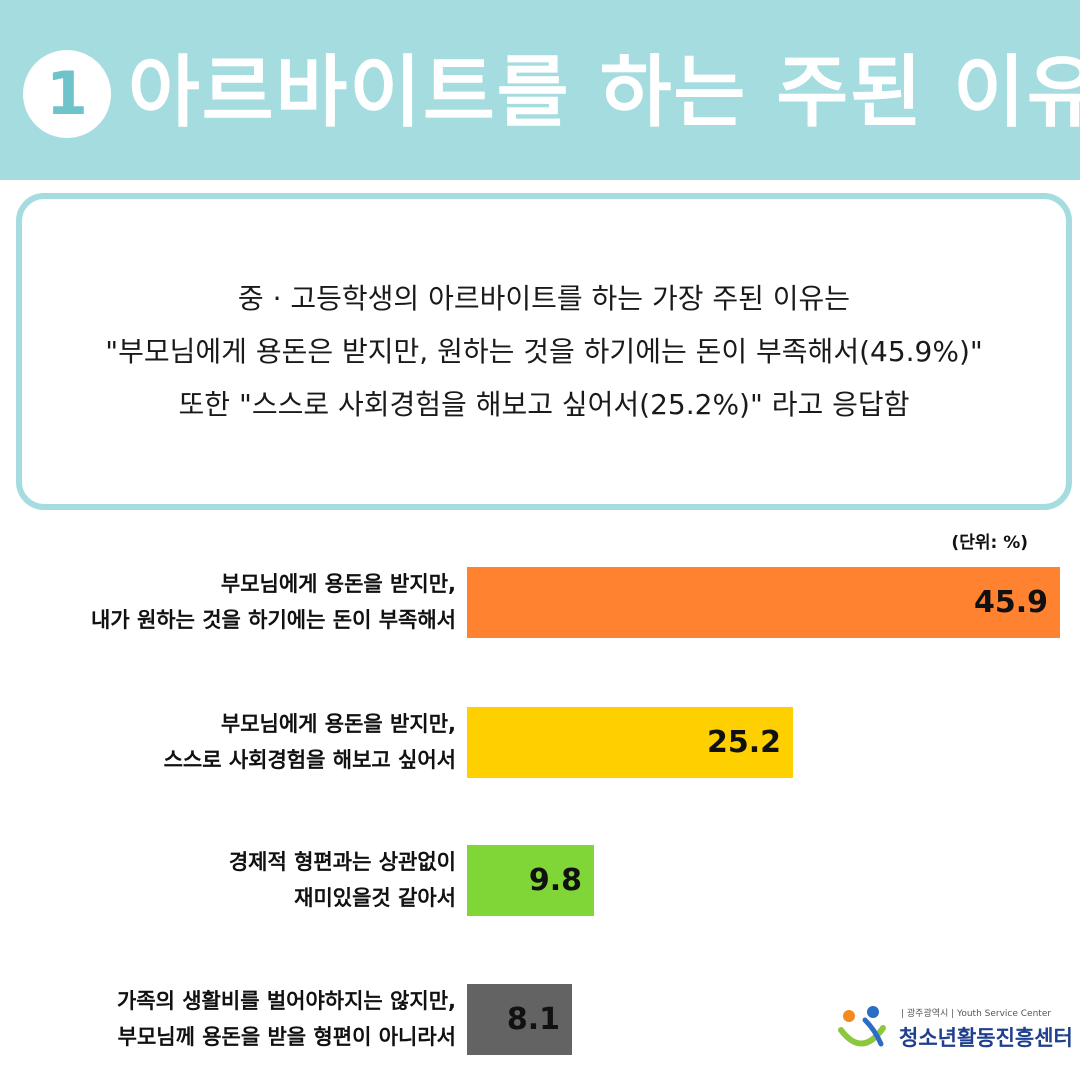  Describe the element at coordinates (544, 298) in the screenshot. I see `summary-line-1: 중 · 고등학생의 아르바이트를 하는 가장 주된 이유는` at that location.